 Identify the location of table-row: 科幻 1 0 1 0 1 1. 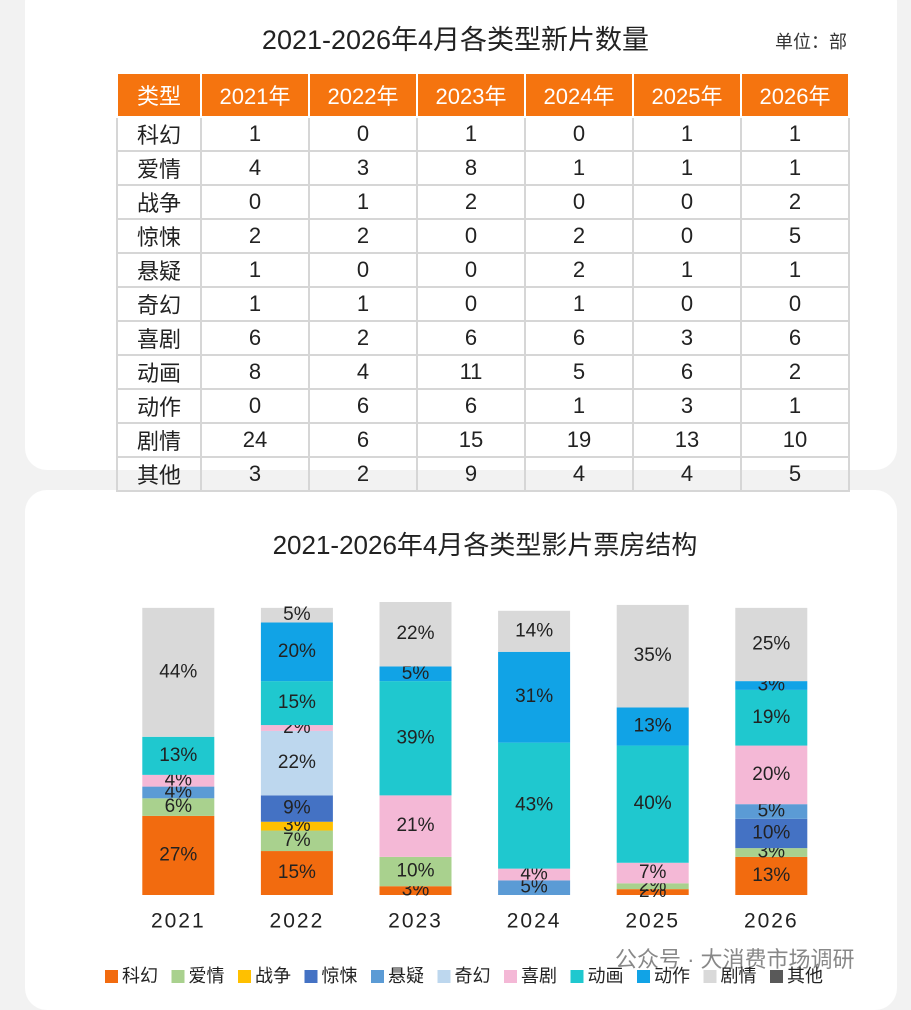
(483, 134).